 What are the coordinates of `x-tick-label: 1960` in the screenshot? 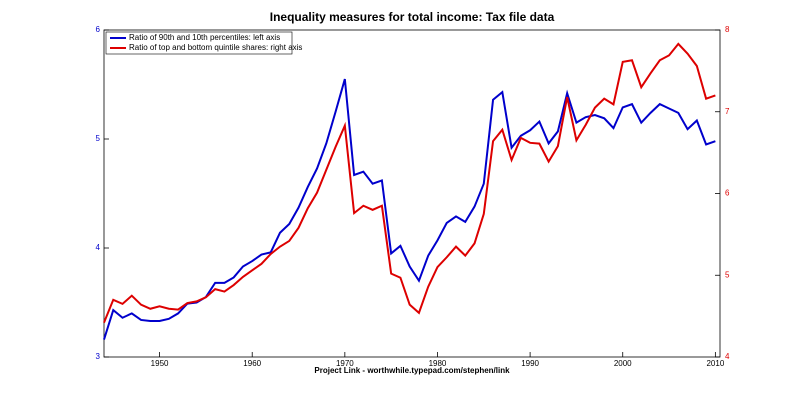 It's located at (252, 363).